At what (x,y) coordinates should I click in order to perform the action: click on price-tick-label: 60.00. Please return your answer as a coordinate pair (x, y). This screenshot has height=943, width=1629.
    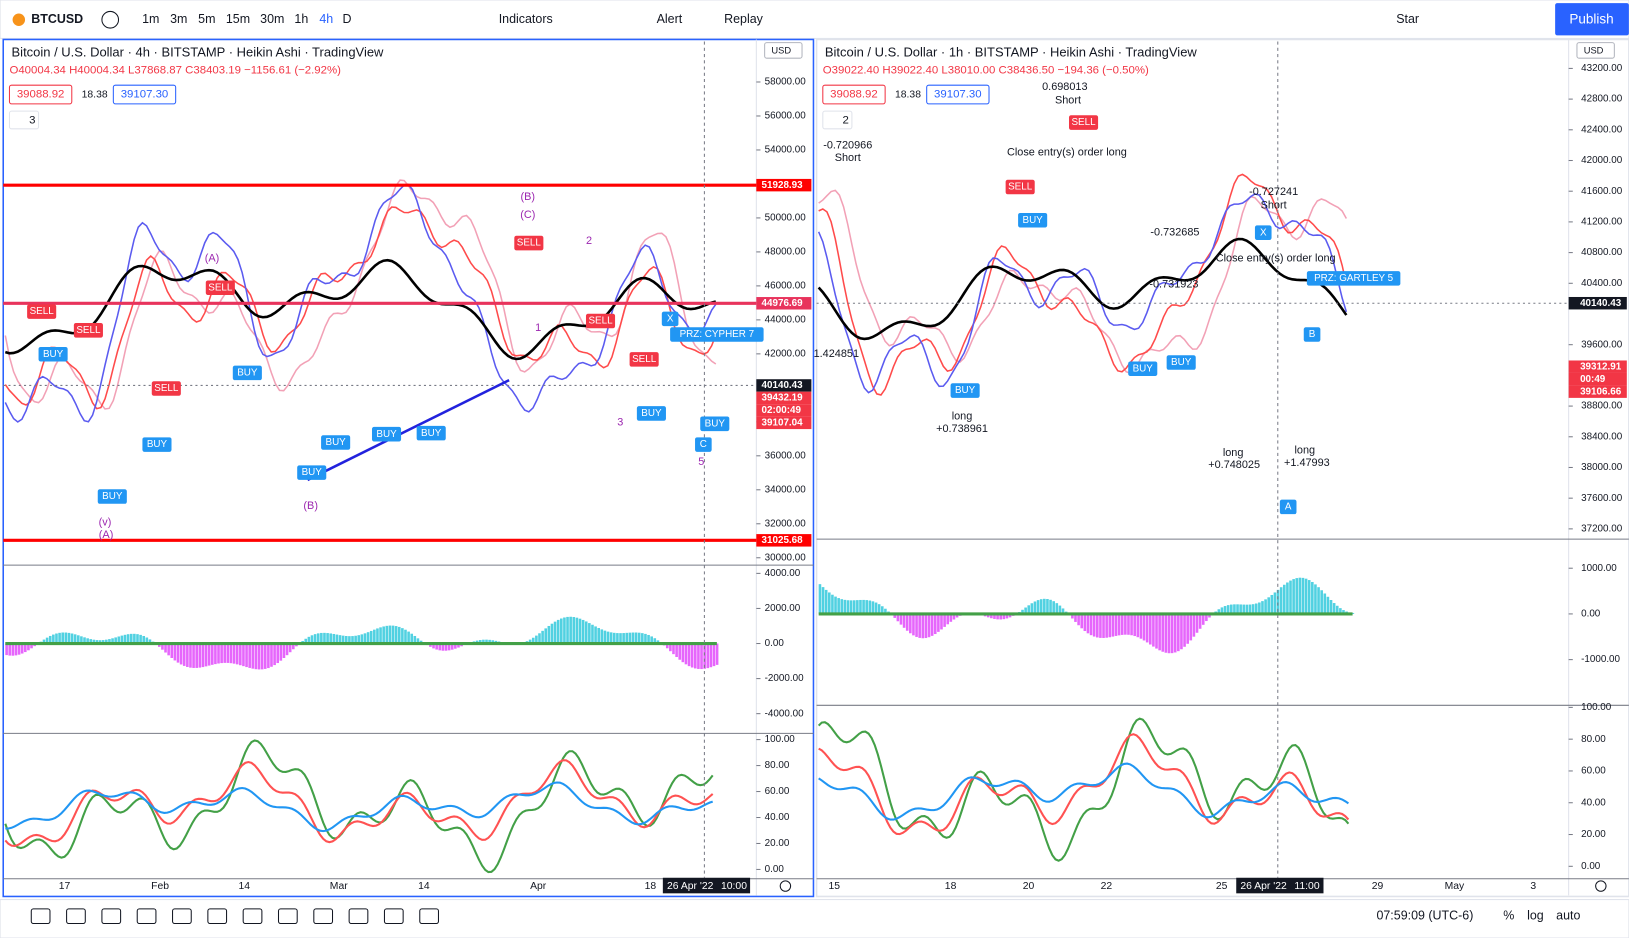
    Looking at the image, I should click on (1593, 771).